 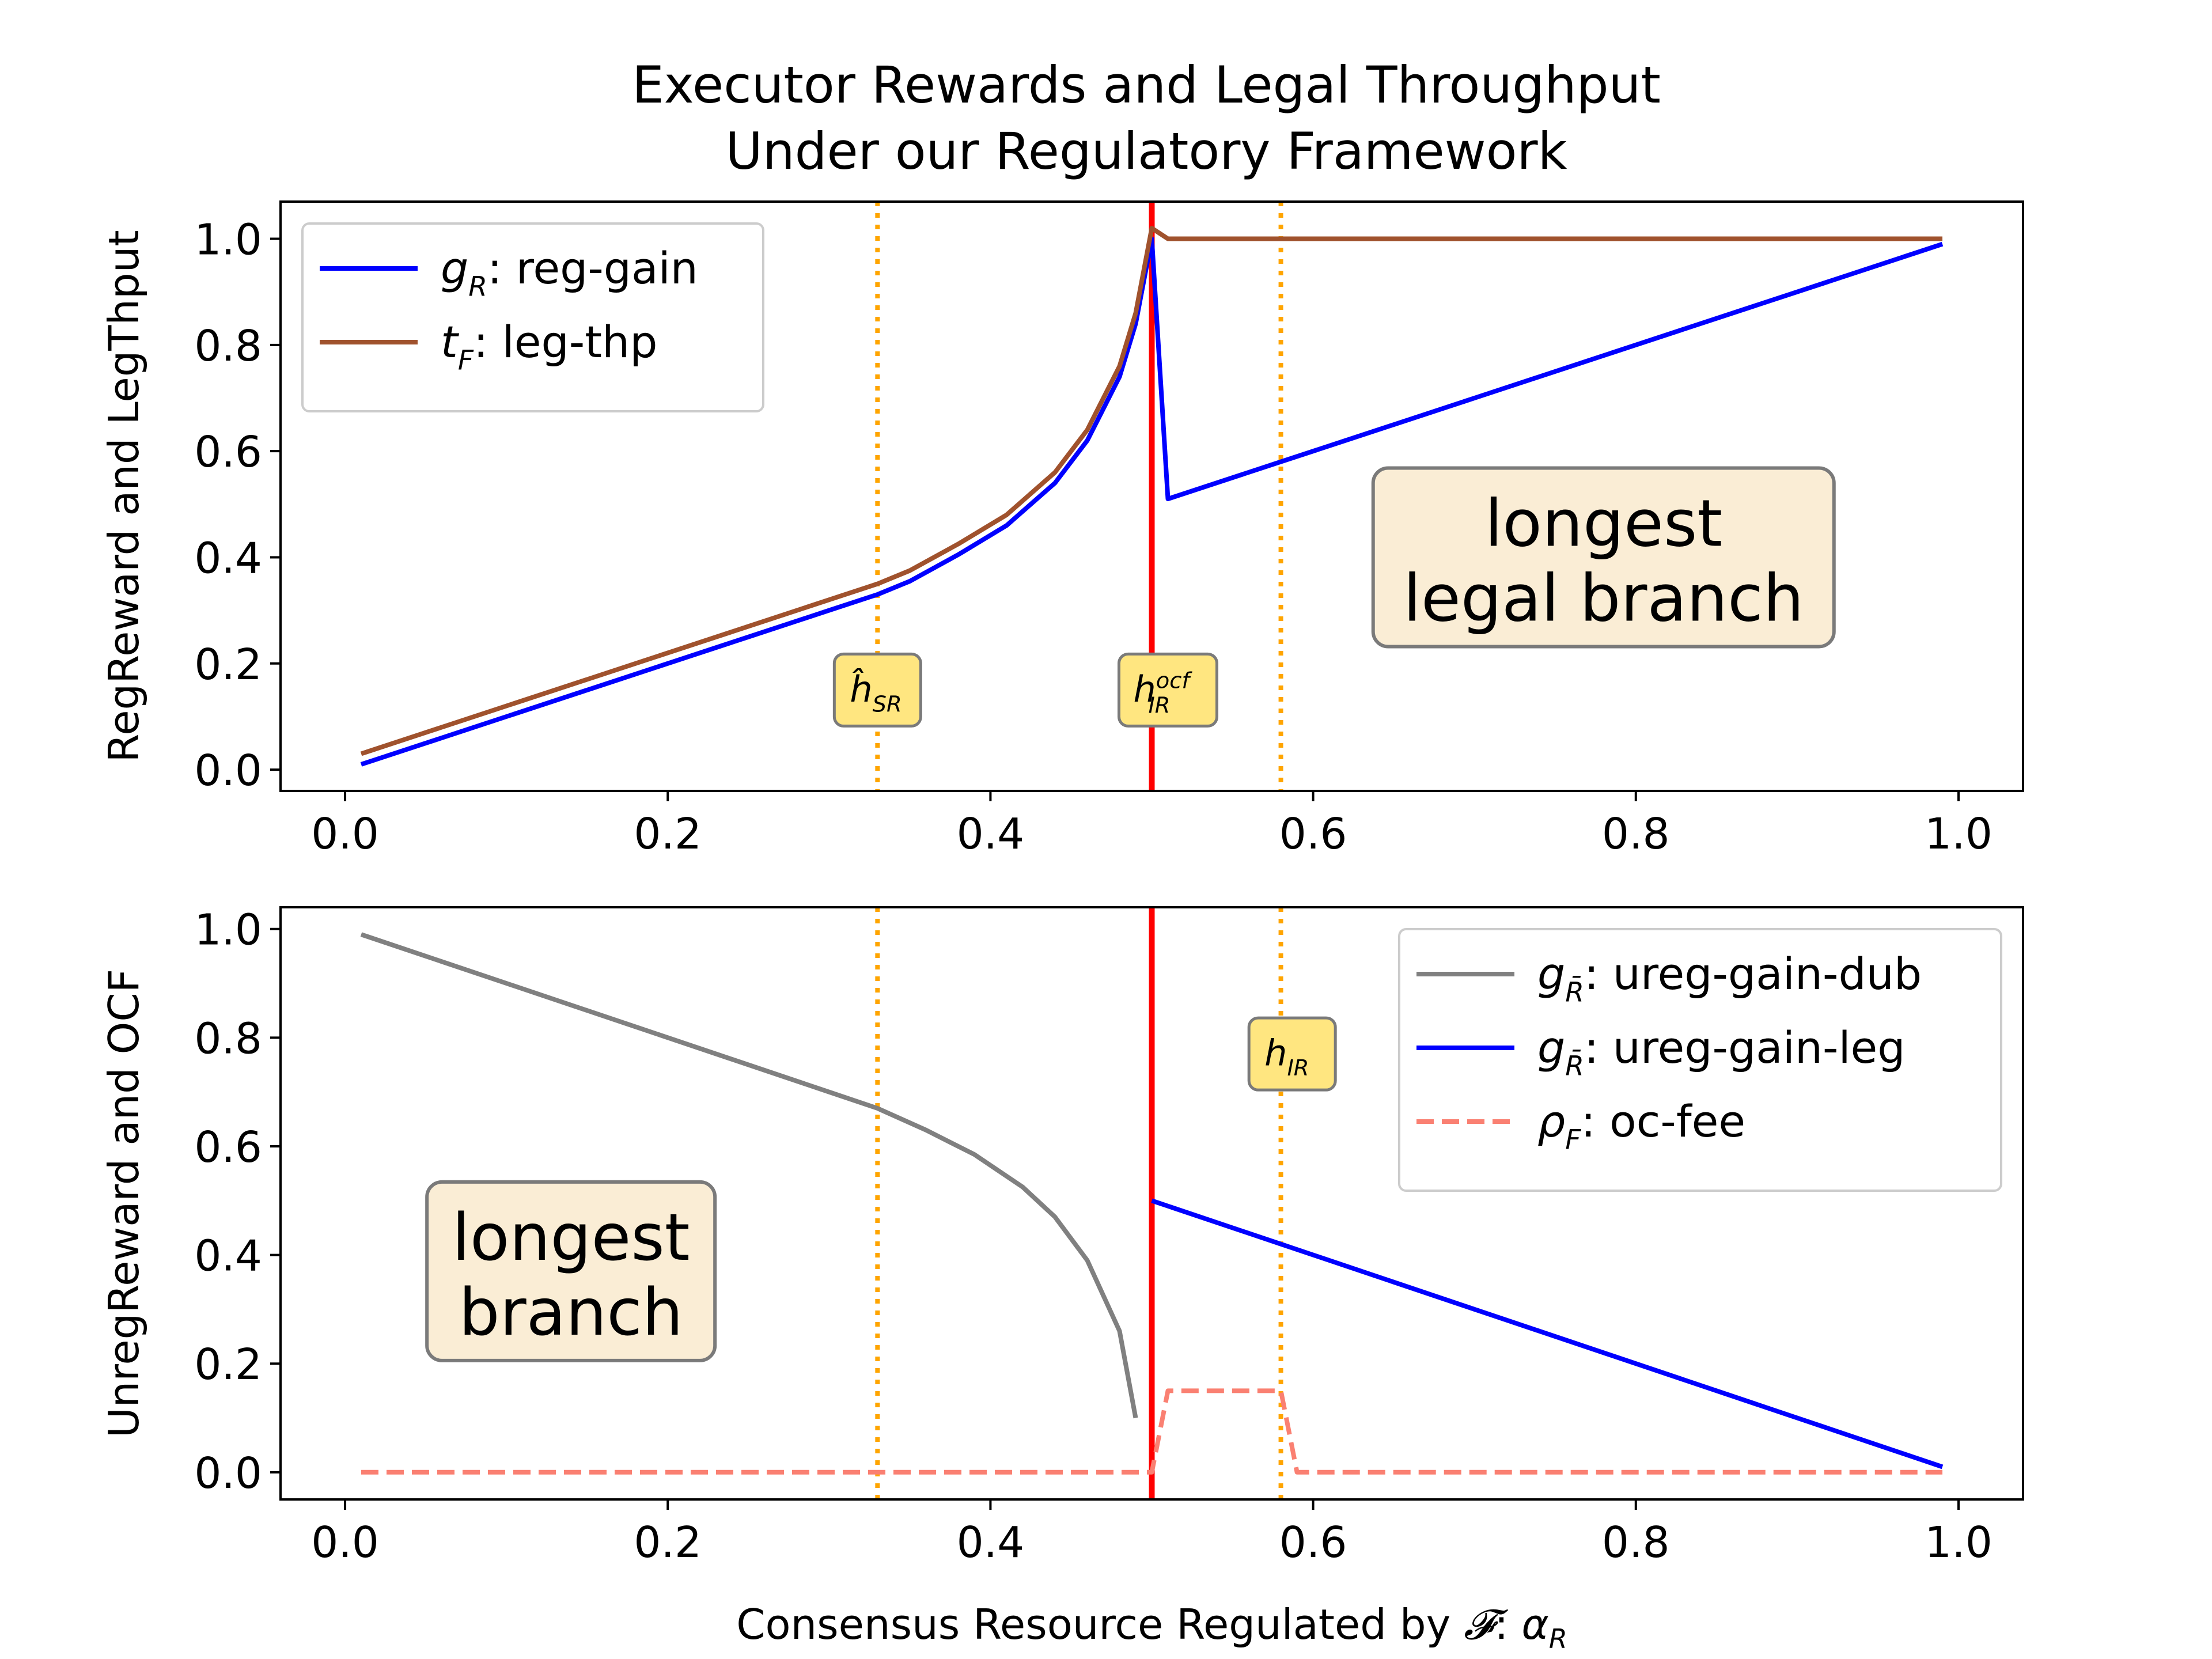 What do you see at coordinates (1151, 1431) in the screenshot?
I see `series-line-oc-fee` at bounding box center [1151, 1431].